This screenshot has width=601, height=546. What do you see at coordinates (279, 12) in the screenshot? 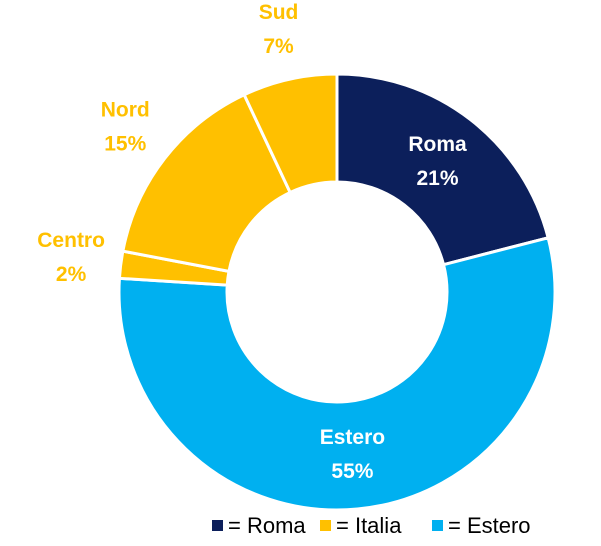
I see `slice-name: Sud` at bounding box center [279, 12].